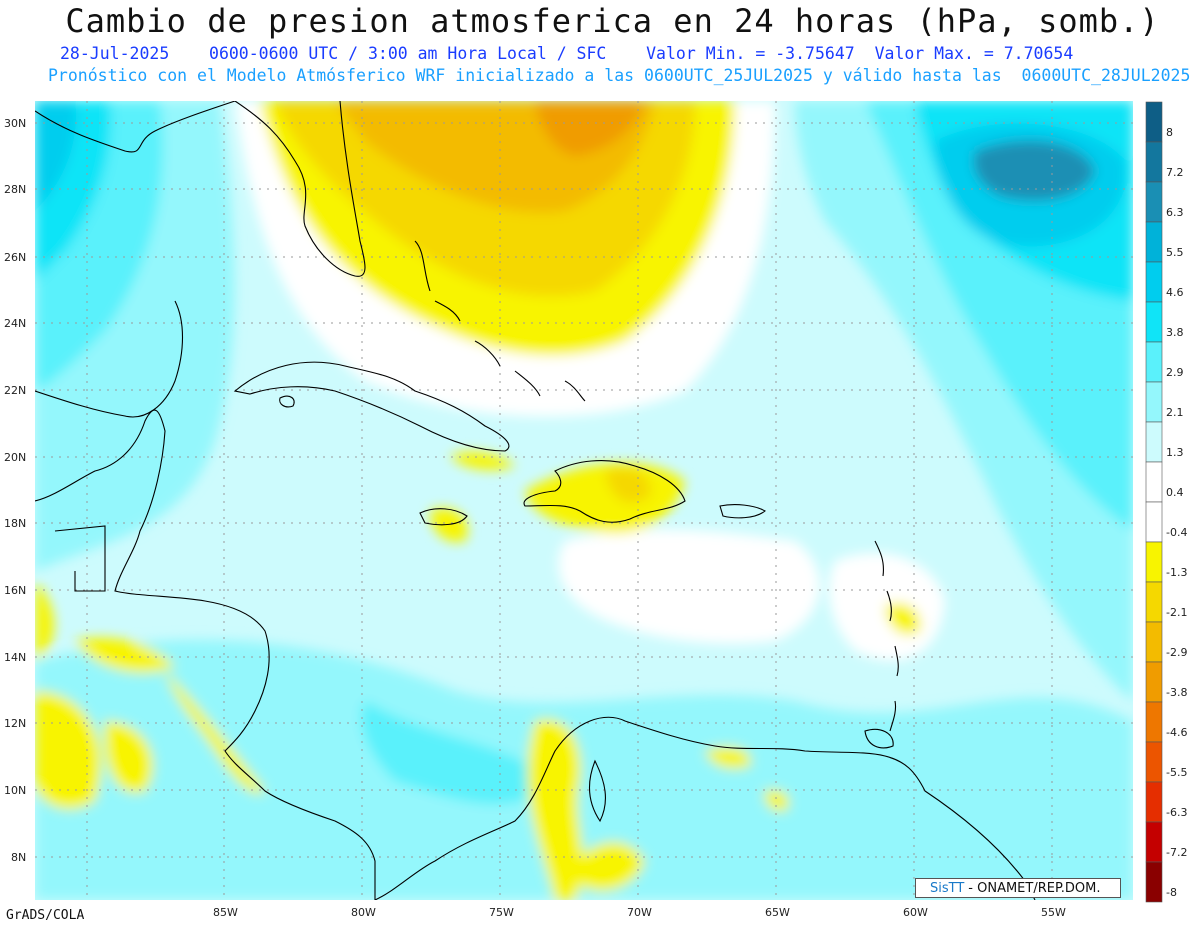 This screenshot has height=927, width=1200. I want to click on lon-label-80w: 80W, so click(363, 912).